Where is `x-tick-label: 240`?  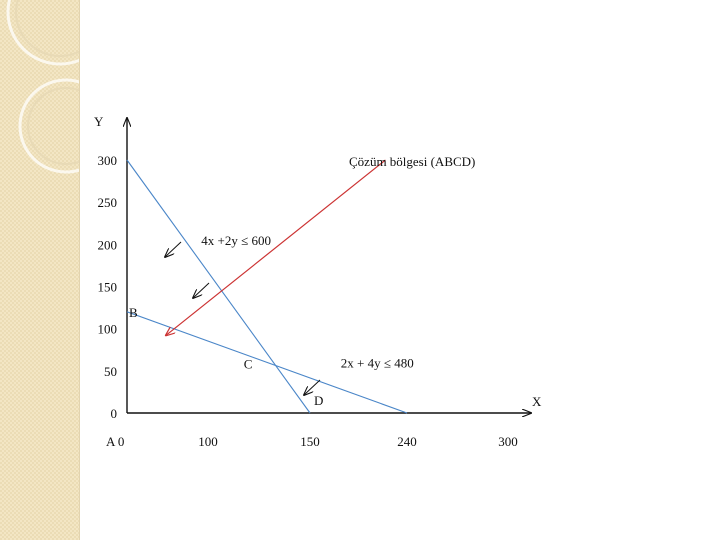
x-tick-label: 240 is located at coordinates (407, 441).